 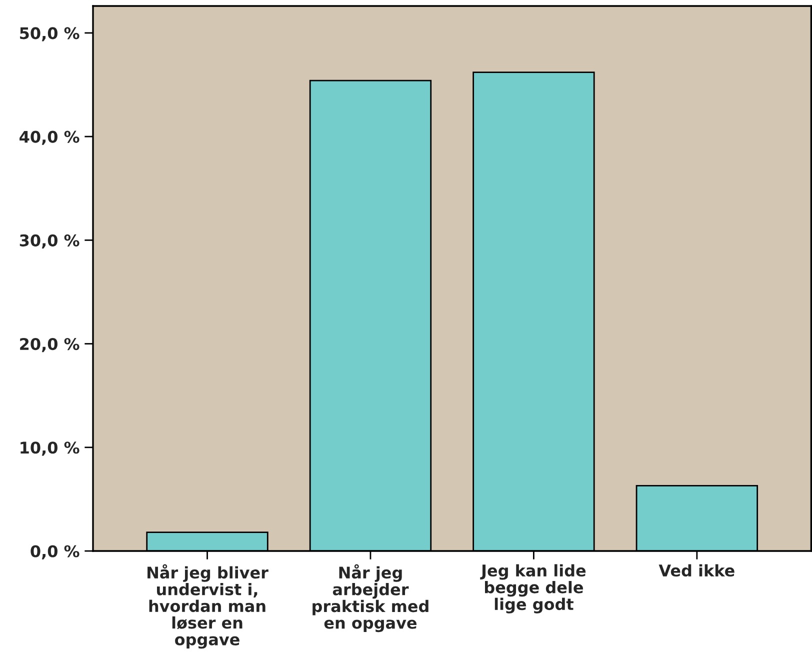 What do you see at coordinates (50, 34) in the screenshot?
I see `y-tick-label: 50,0 %` at bounding box center [50, 34].